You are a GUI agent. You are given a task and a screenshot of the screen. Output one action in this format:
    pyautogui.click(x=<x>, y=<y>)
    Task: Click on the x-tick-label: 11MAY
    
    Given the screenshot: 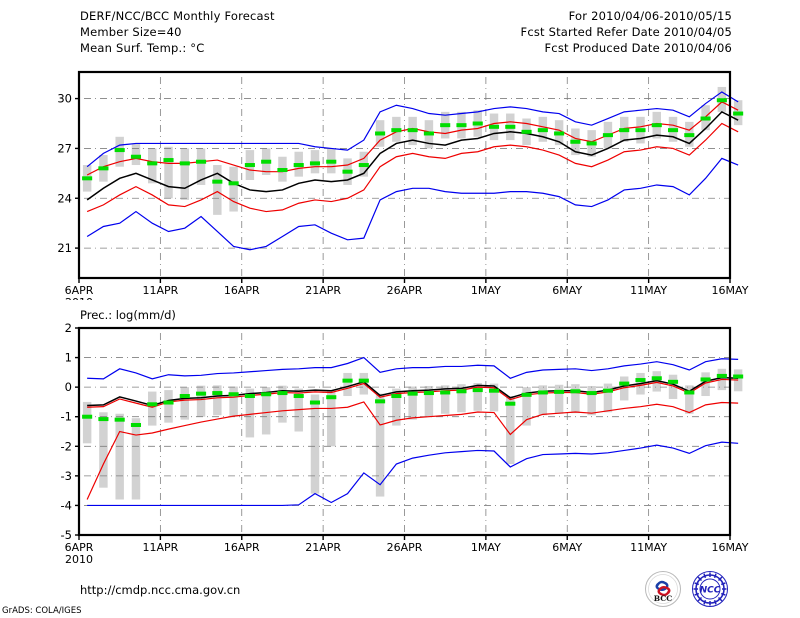 What is the action you would take?
    pyautogui.click(x=648, y=547)
    